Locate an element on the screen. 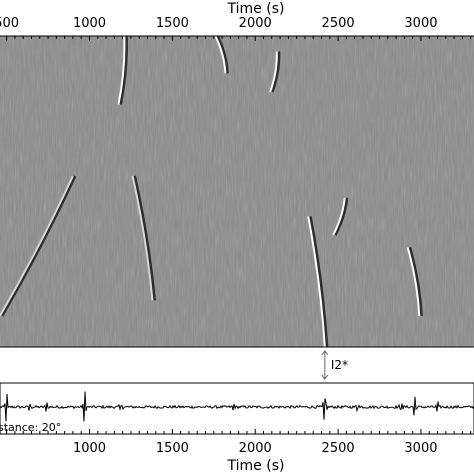 The height and width of the screenshot is (474, 474). top-x-tick-labels: 500 1000 1500 2000 2500 3000 is located at coordinates (219, 23).